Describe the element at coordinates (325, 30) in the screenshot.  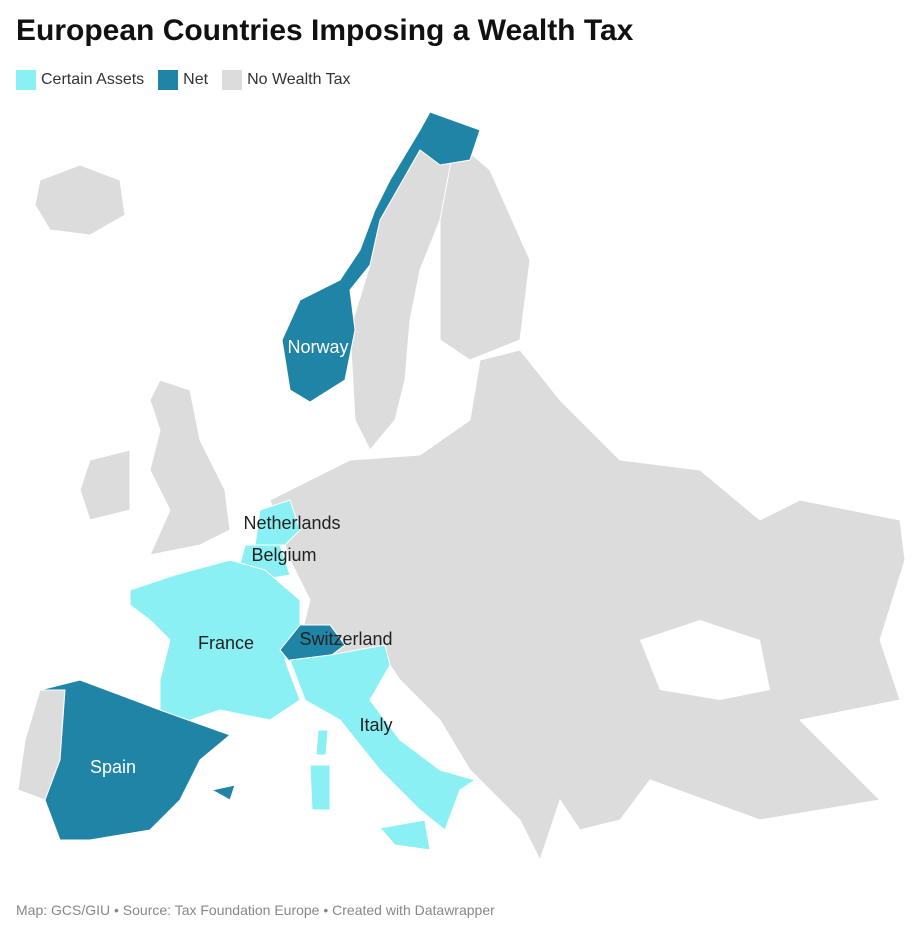
I see `title: European Countries Imposing a Wealth Tax` at that location.